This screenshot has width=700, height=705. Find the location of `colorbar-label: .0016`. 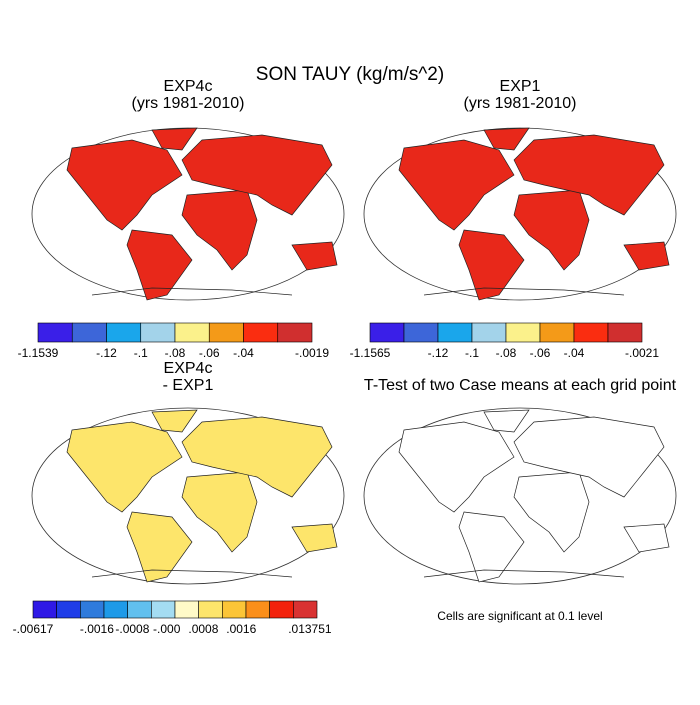

colorbar-label: .0016 is located at coordinates (241, 629).